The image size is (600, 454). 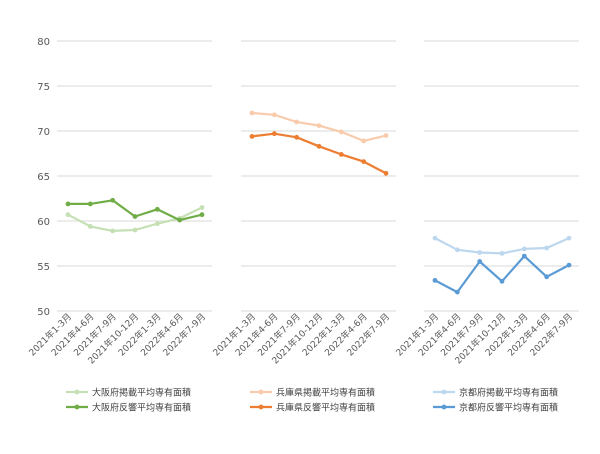 What do you see at coordinates (43, 132) in the screenshot?
I see `y-tick-label: 70` at bounding box center [43, 132].